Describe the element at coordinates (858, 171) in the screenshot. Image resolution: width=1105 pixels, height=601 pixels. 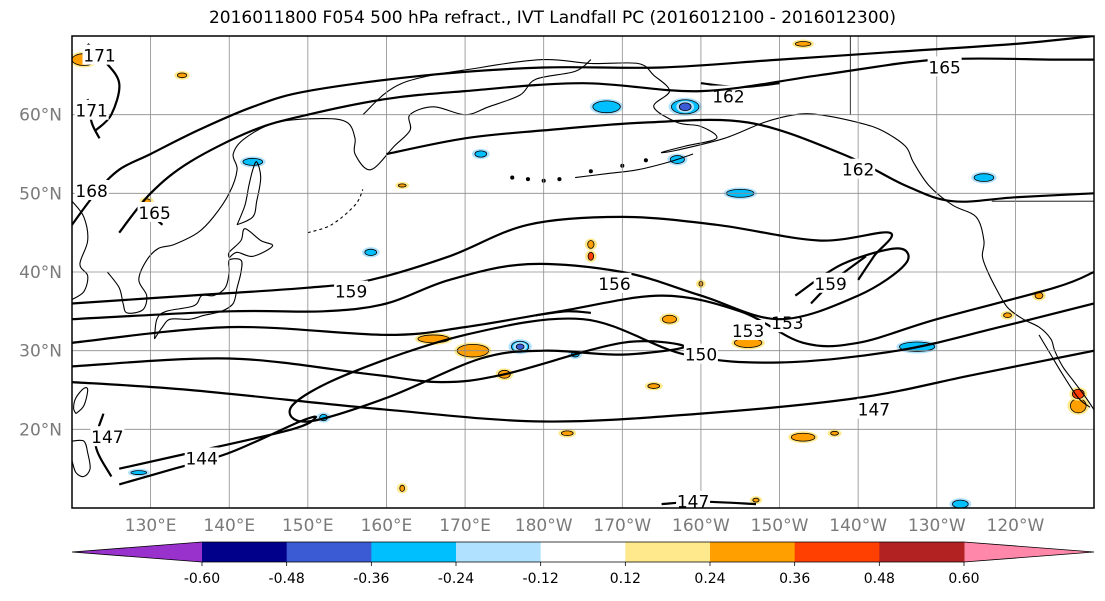
I see `contour-label-10: 162` at that location.